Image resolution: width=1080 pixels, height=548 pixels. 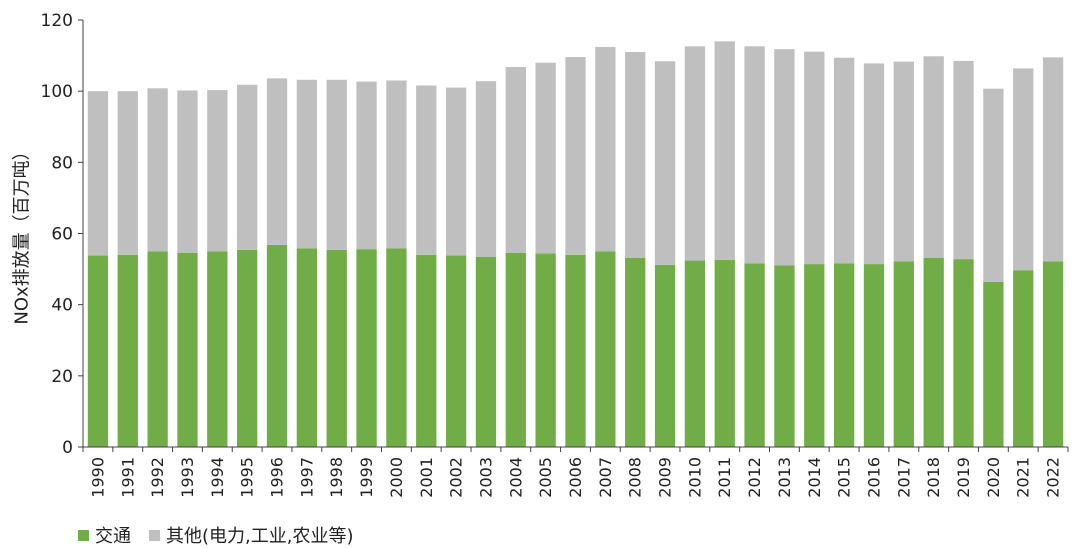 What do you see at coordinates (874, 164) in the screenshot?
I see `bar-other-2016` at bounding box center [874, 164].